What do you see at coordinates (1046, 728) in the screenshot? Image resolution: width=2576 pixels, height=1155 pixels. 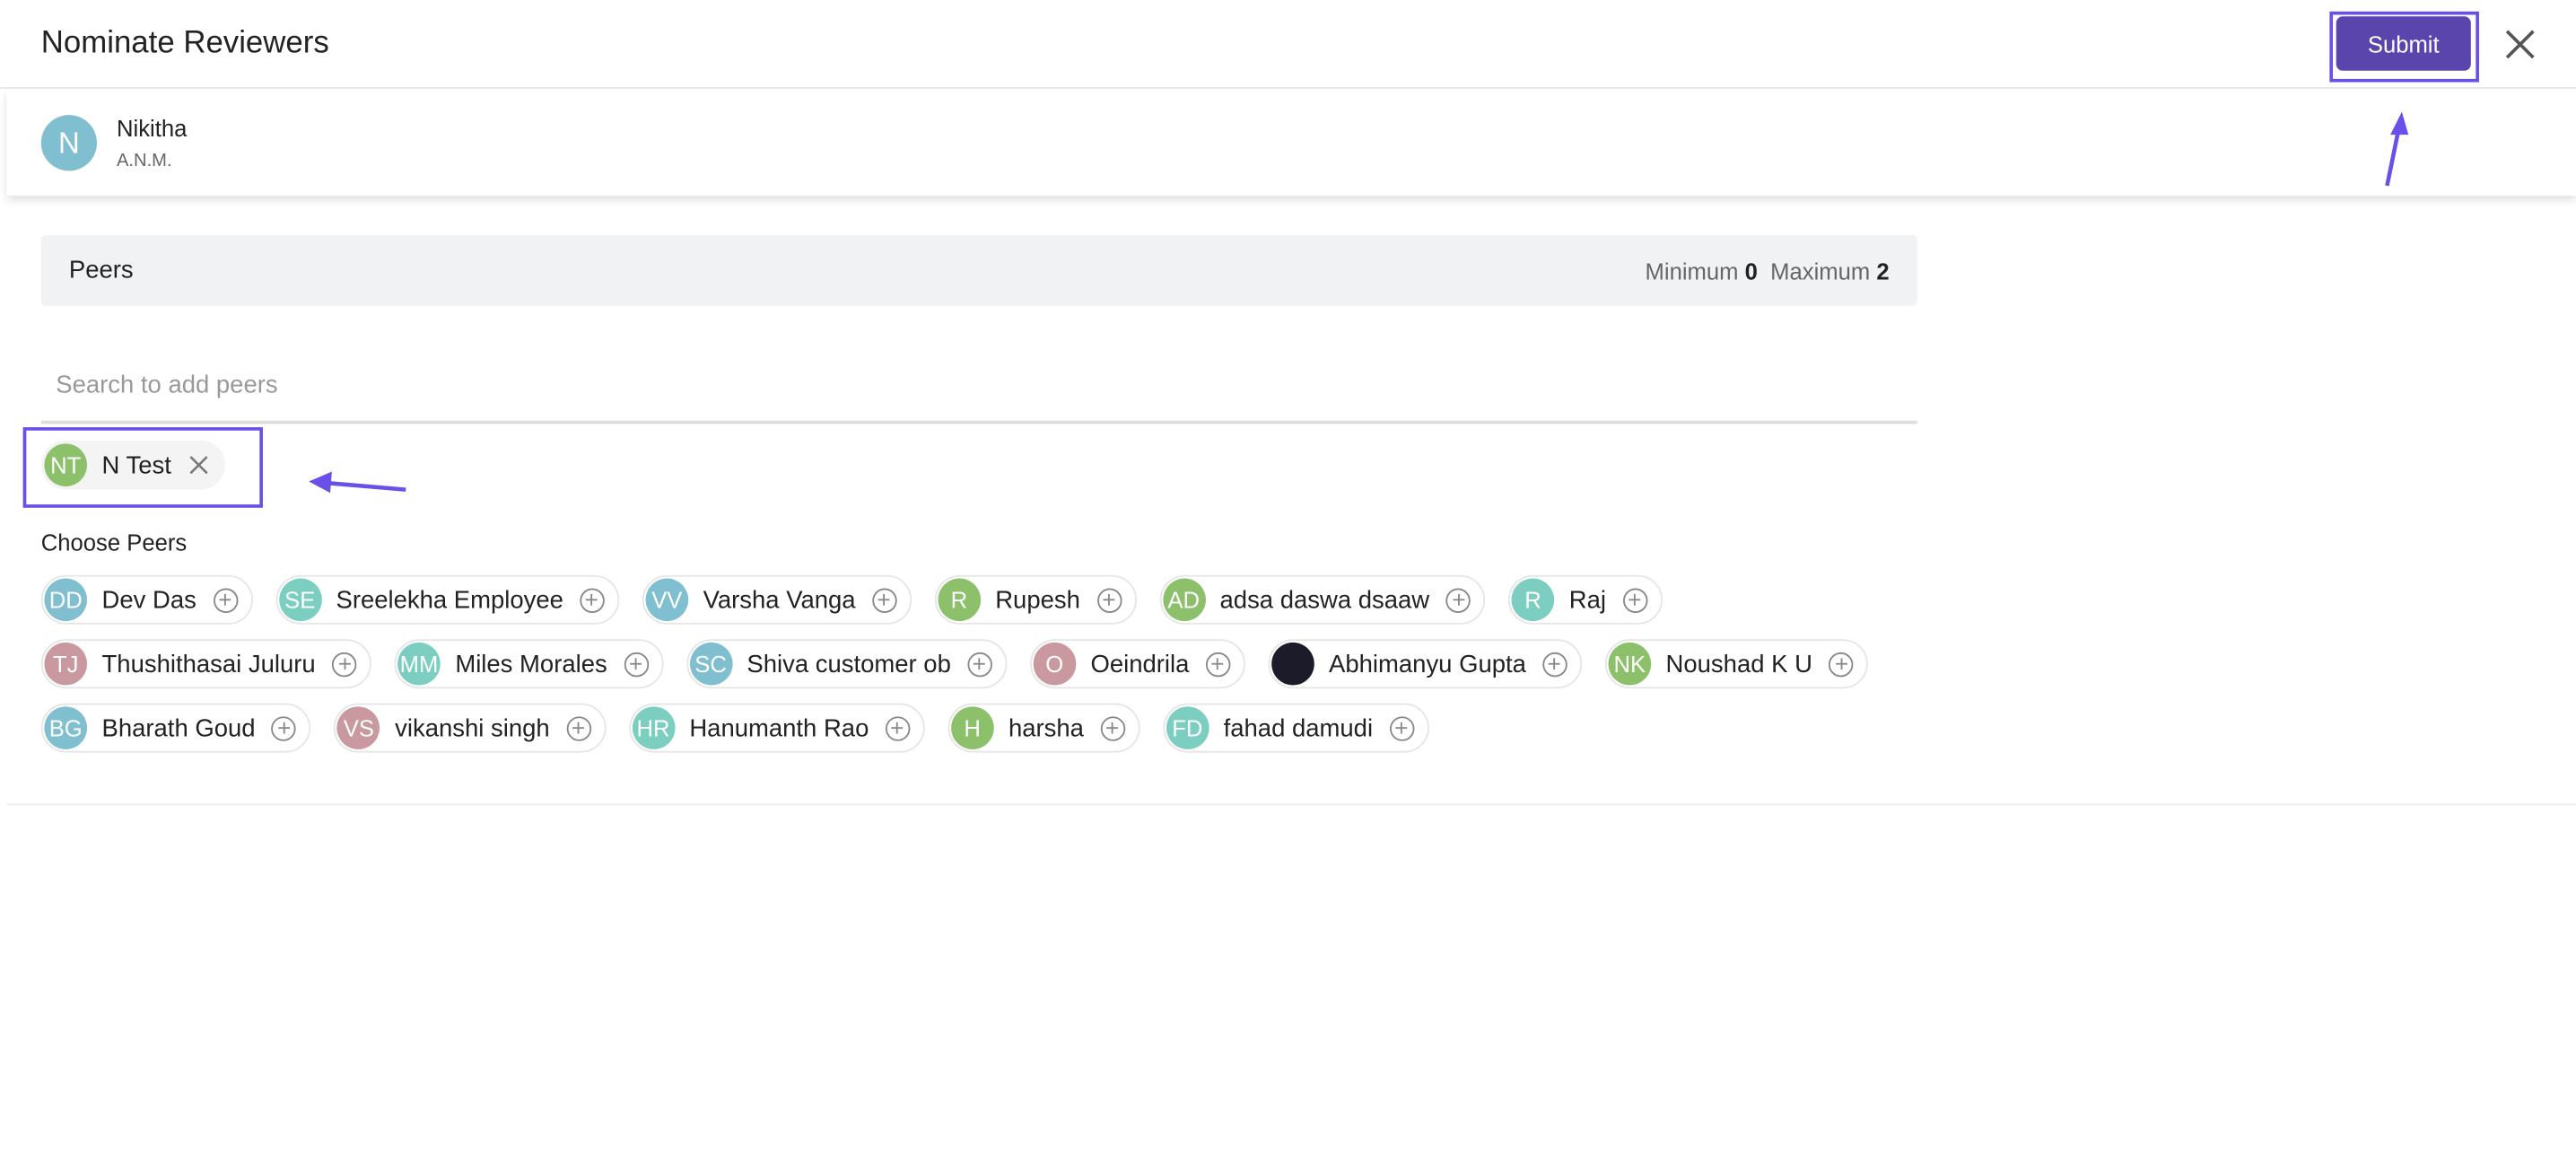 I see `peer-name: harsha` at bounding box center [1046, 728].